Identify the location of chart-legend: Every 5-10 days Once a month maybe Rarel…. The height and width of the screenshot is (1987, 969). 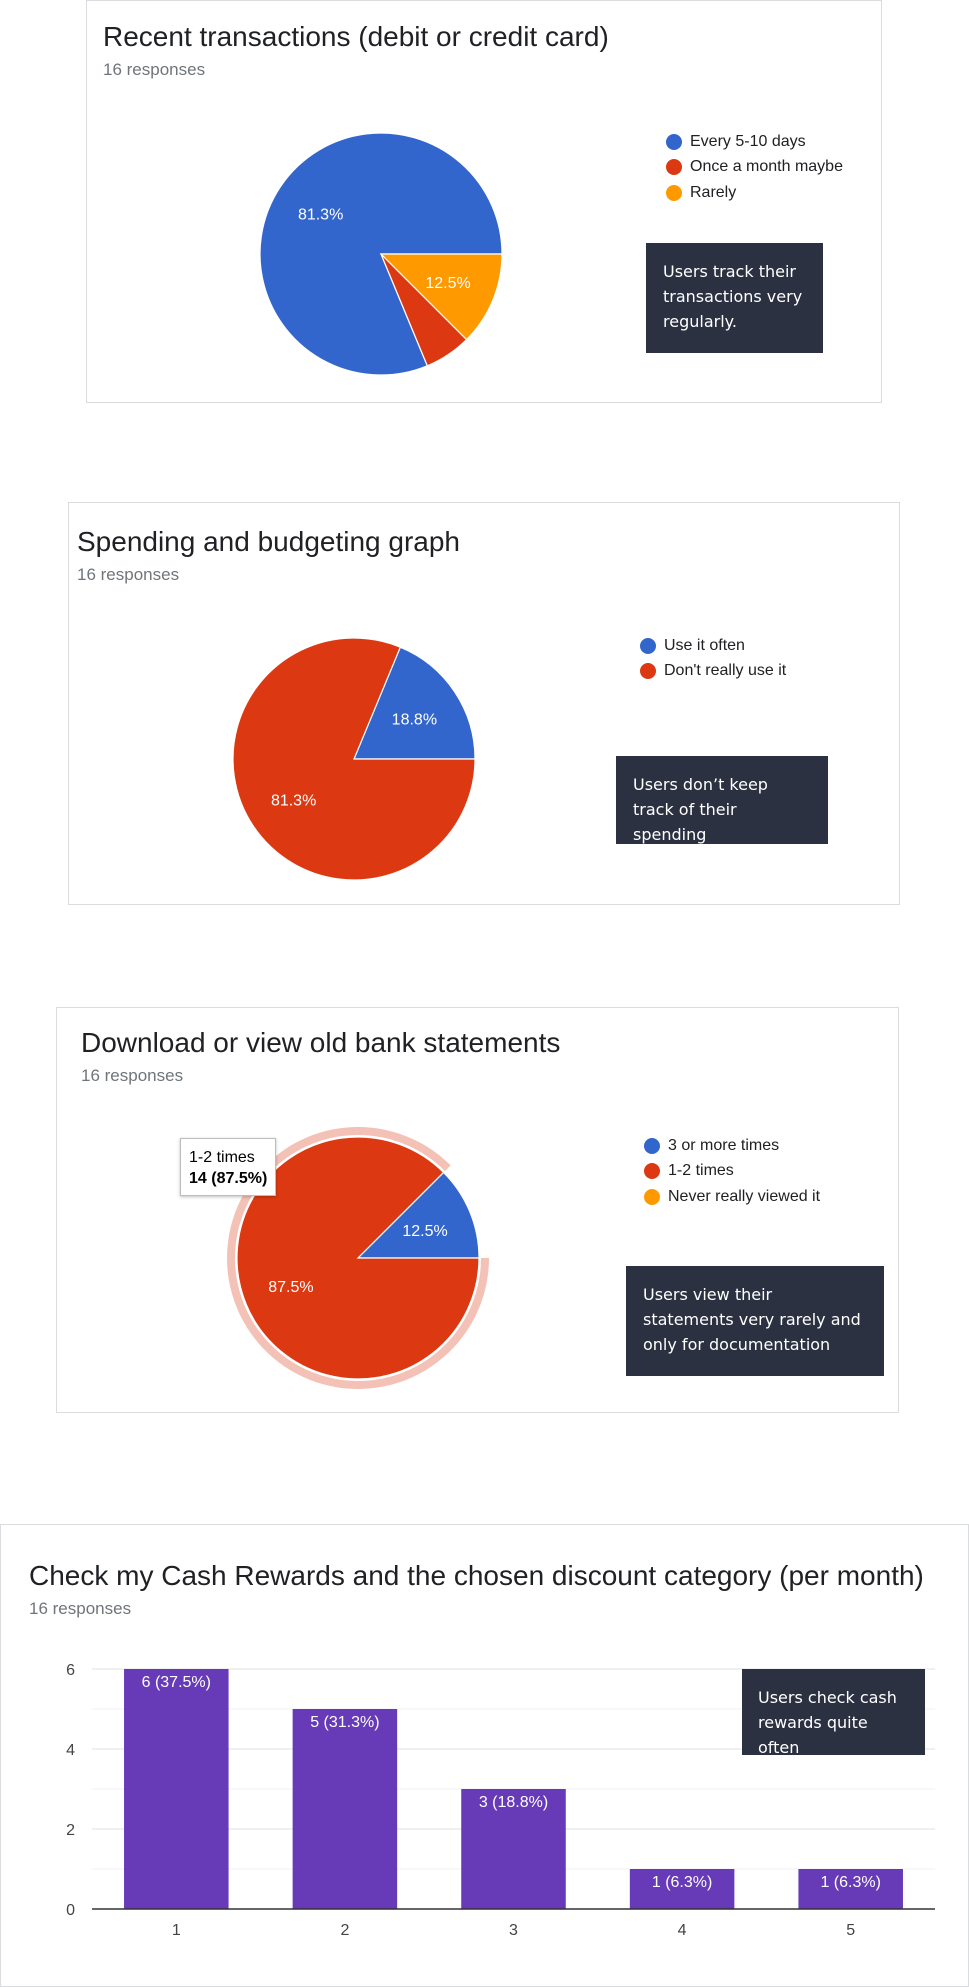
(754, 167).